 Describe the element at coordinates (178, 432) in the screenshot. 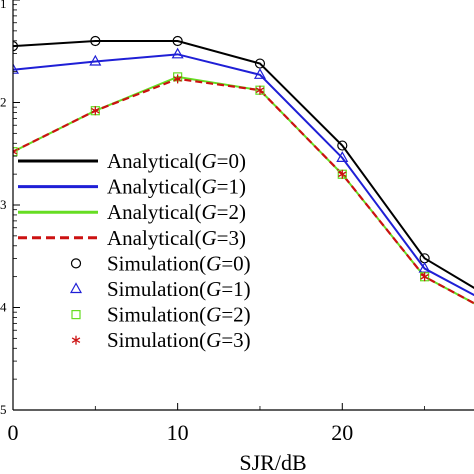

I see `x-tick-label: 10` at that location.